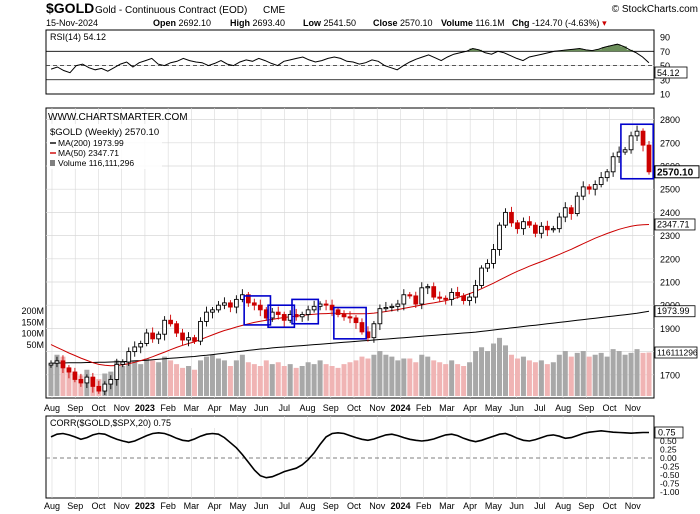  What do you see at coordinates (171, 10) in the screenshot?
I see `chart-name: Gold - Continuous Contract (EOD)` at bounding box center [171, 10].